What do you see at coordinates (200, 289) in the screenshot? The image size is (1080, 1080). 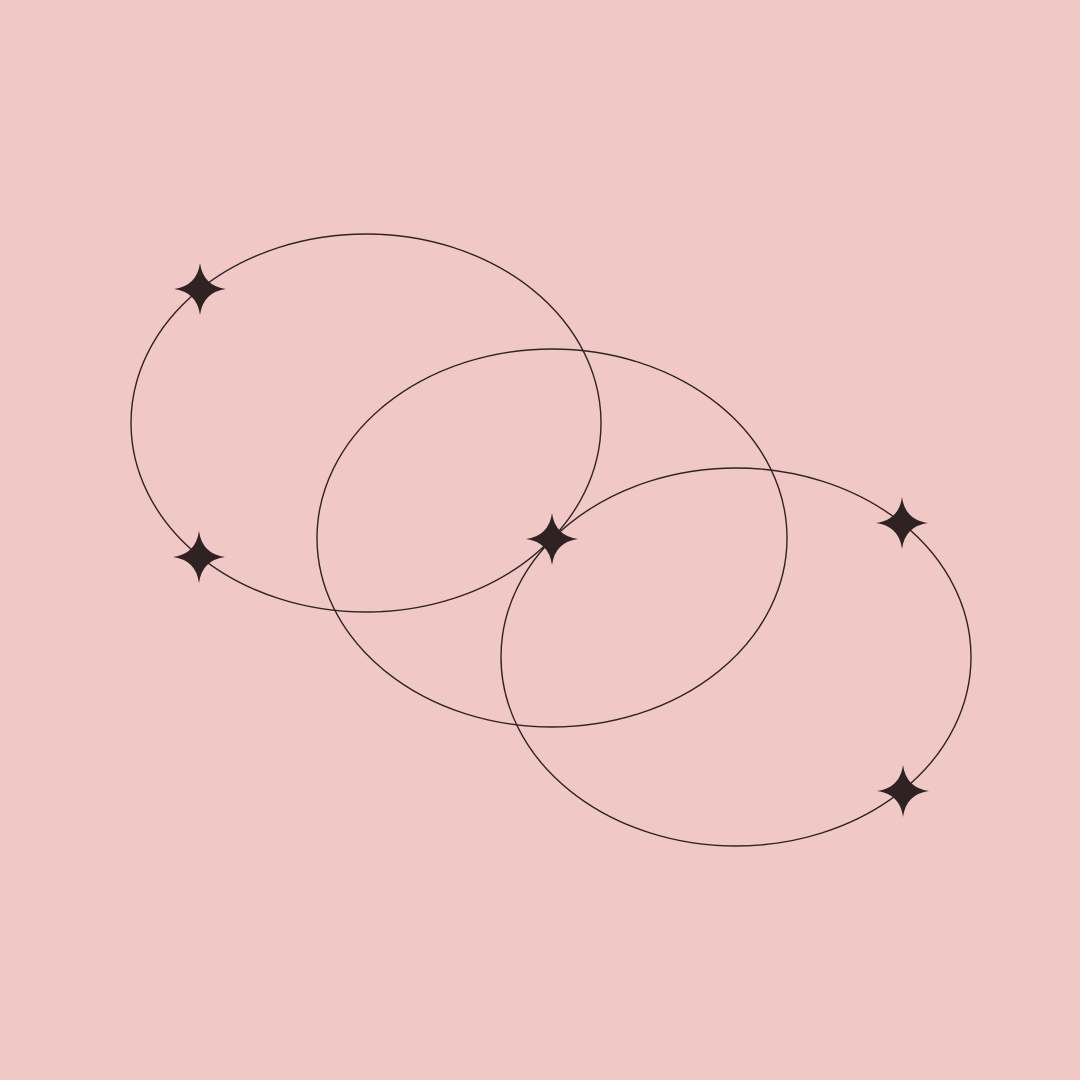 I see `sparkle-icon-top-left` at bounding box center [200, 289].